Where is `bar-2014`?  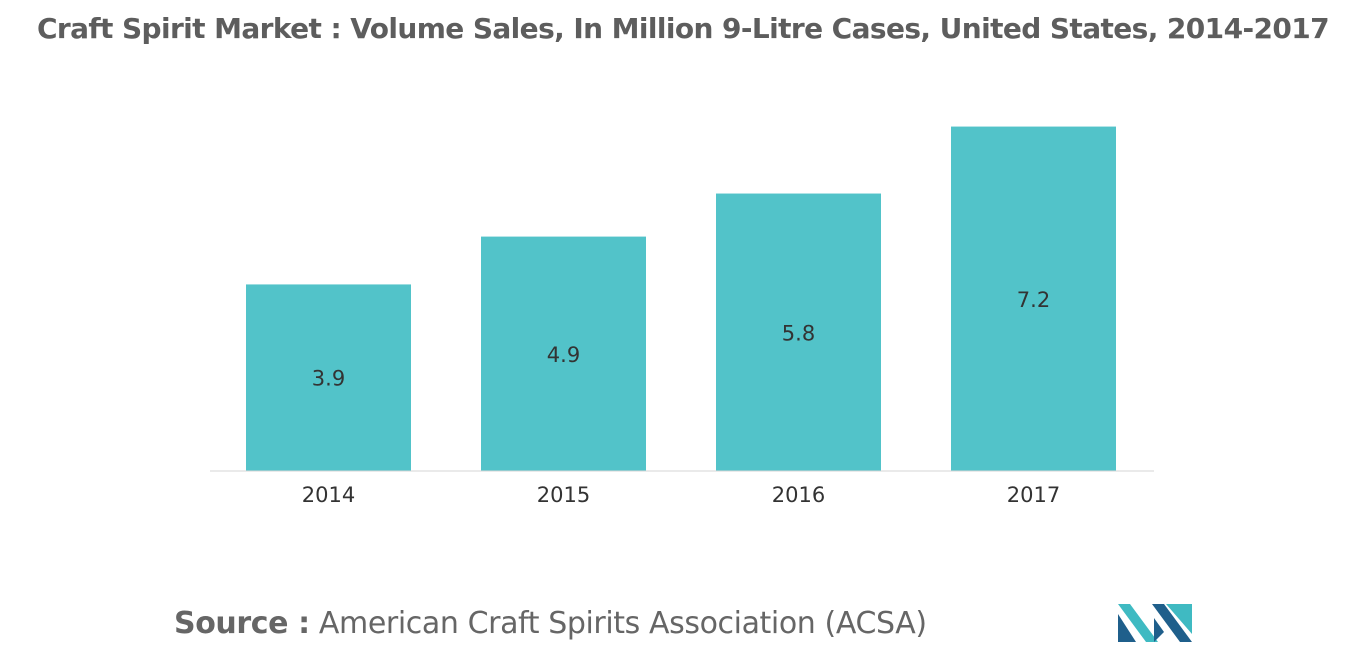 bar-2014 is located at coordinates (328, 377).